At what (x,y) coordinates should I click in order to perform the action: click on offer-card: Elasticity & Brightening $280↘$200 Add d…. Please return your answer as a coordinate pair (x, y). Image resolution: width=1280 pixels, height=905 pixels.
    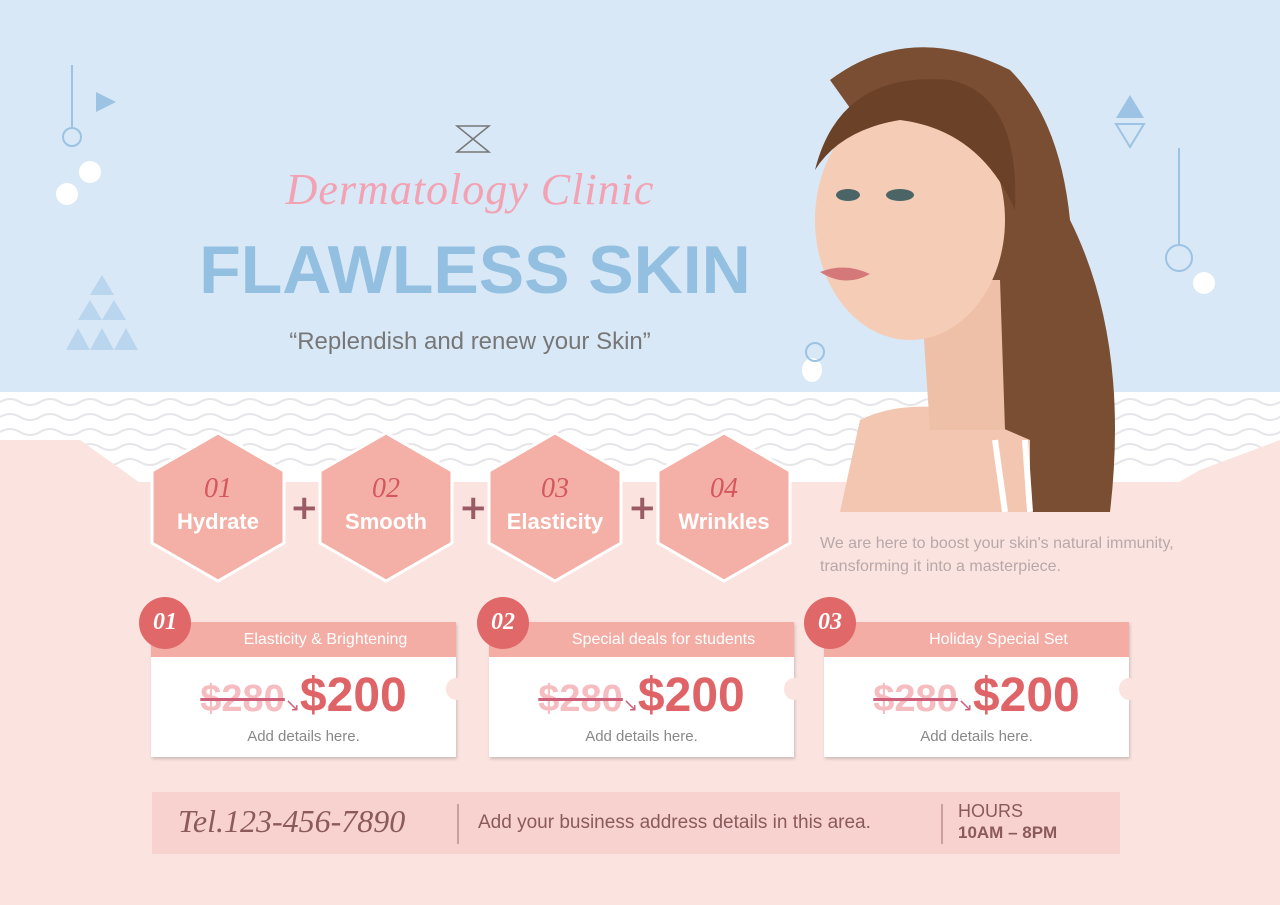
    Looking at the image, I should click on (308, 689).